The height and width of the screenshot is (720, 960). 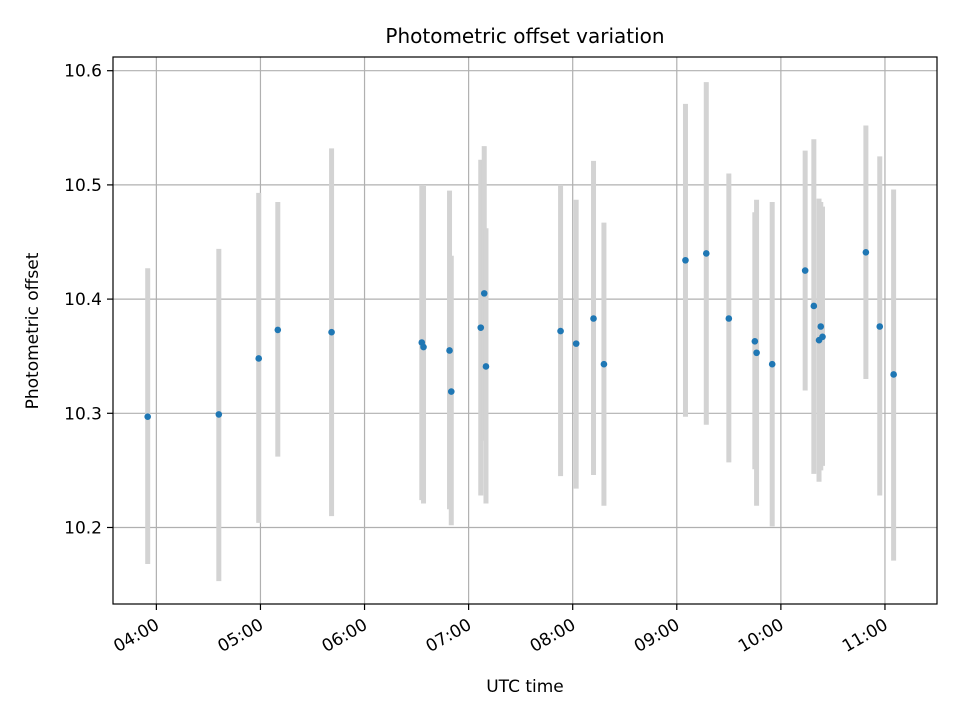 I want to click on y-tick-label: 10.3, so click(x=83, y=414).